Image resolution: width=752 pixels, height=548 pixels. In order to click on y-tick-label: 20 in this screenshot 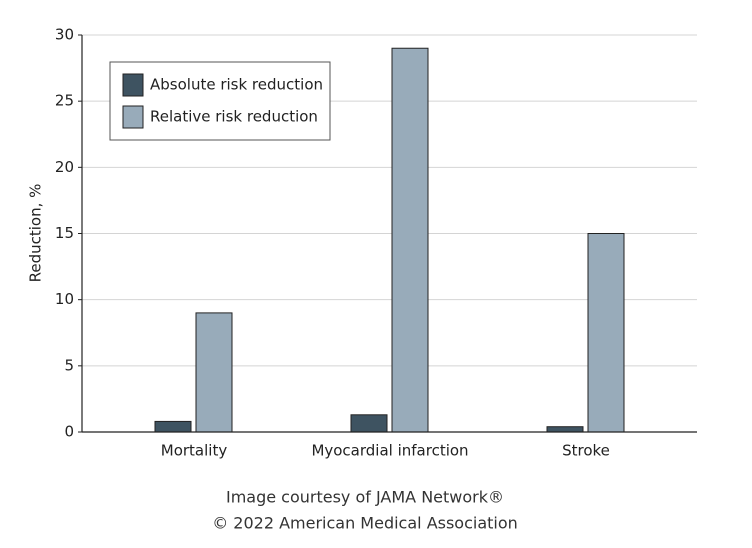, I will do `click(64, 167)`.